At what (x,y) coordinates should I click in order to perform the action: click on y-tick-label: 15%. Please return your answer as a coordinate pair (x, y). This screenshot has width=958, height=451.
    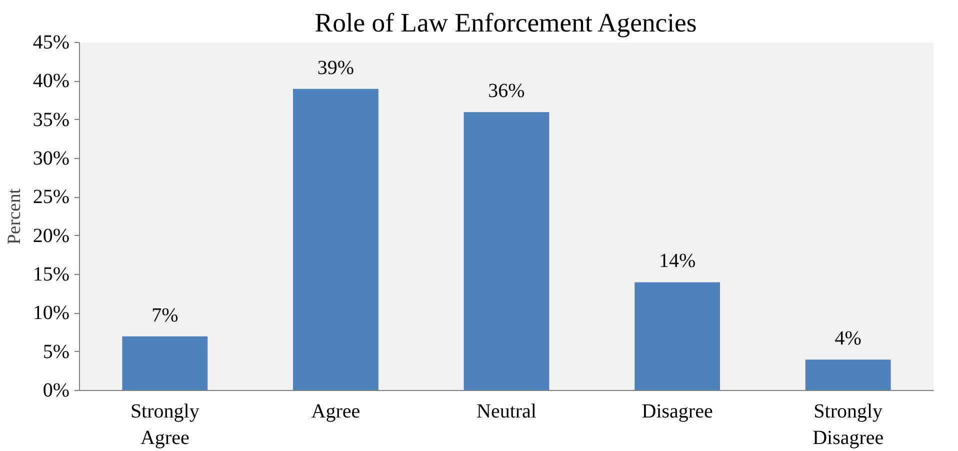
    Looking at the image, I should click on (51, 275).